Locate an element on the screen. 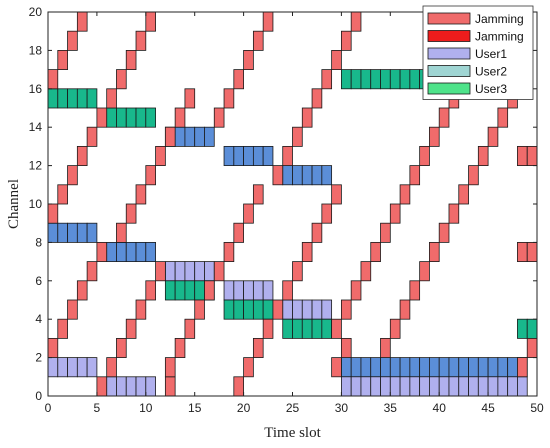 Image resolution: width=550 pixels, height=448 pixels. y-axis-title: Channel is located at coordinates (14, 204).